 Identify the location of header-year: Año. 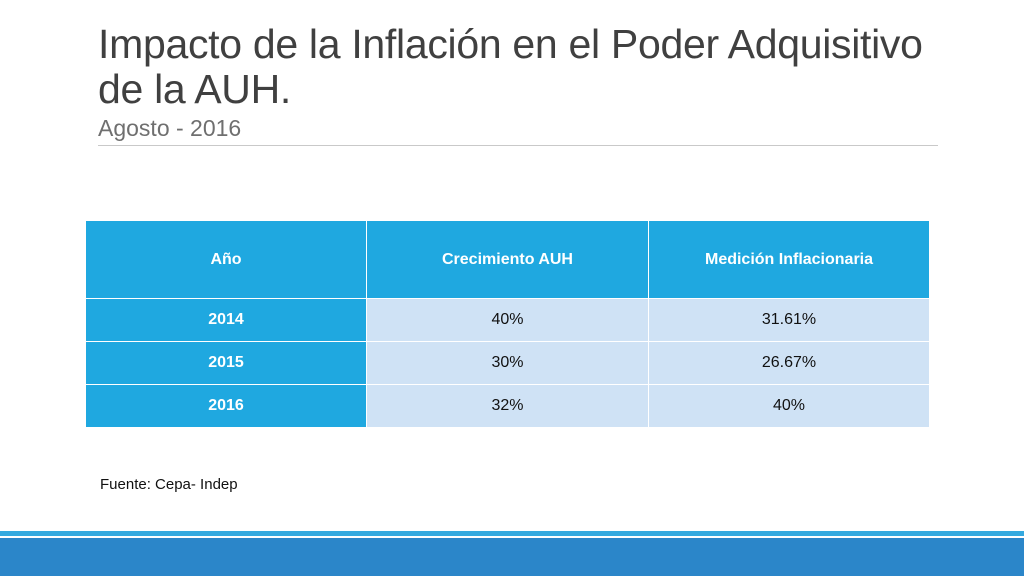
(226, 259).